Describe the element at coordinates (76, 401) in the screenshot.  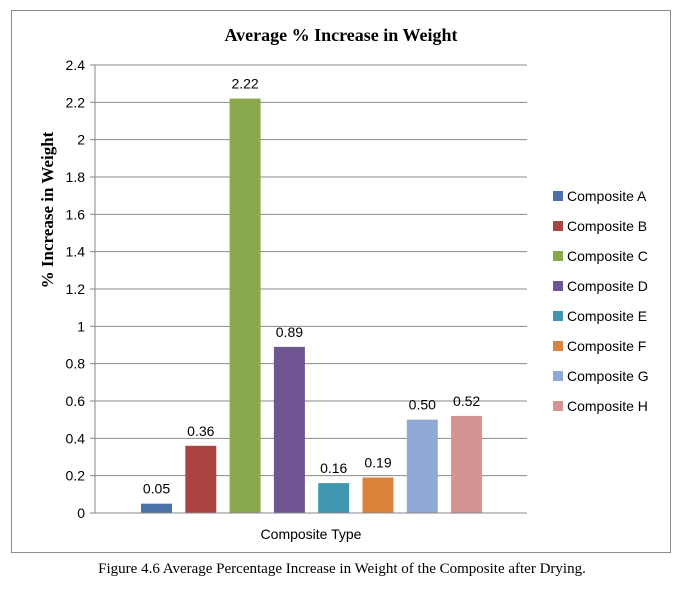
I see `y-tick-label: 0.6` at that location.